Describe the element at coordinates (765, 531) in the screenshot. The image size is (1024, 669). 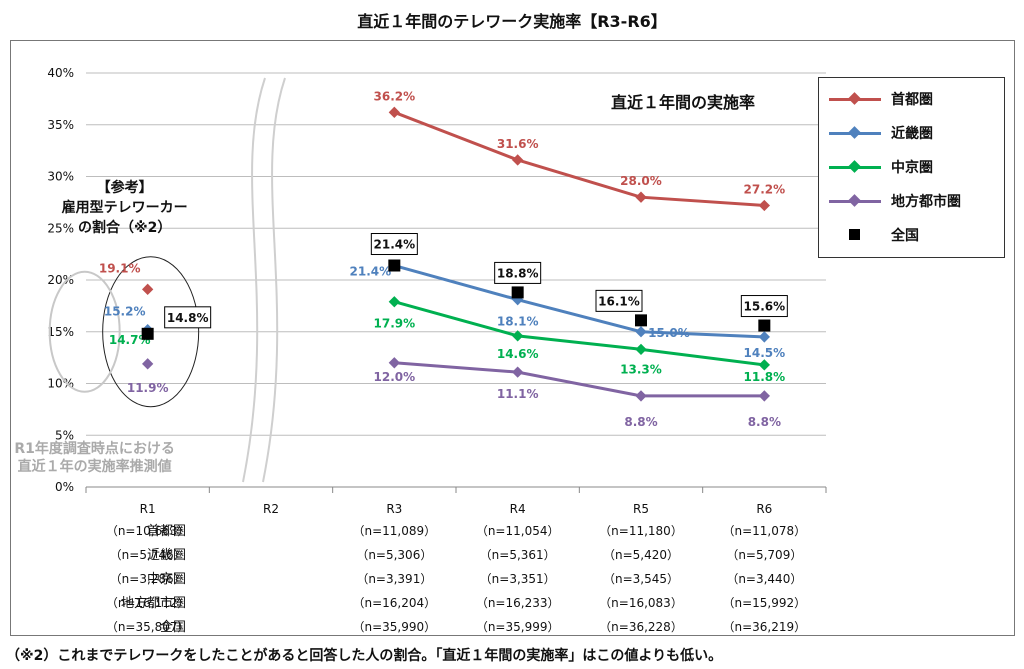
I see `sample-table-cell: （n=11,078）` at that location.